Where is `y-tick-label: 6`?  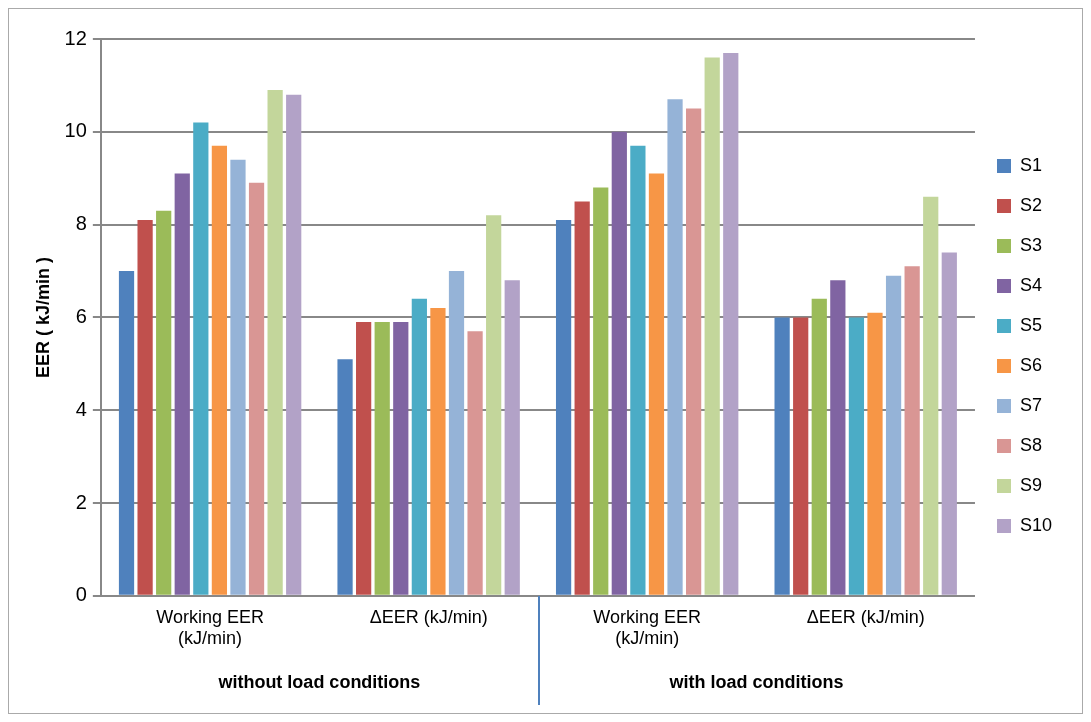
y-tick-label: 6 is located at coordinates (81, 315).